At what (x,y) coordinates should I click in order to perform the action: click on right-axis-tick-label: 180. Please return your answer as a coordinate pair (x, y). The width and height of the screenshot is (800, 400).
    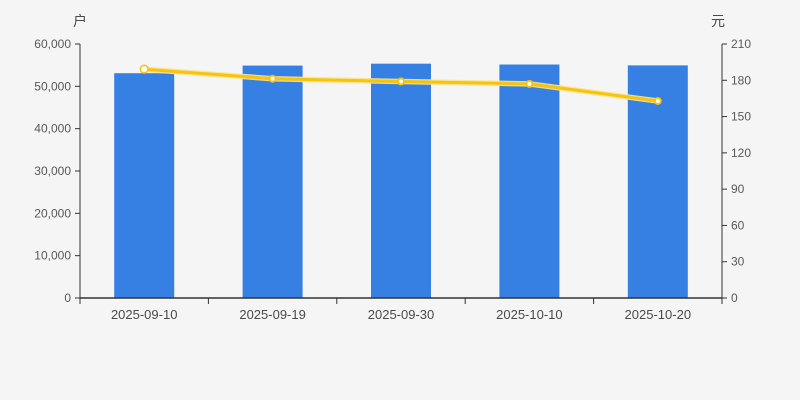
    Looking at the image, I should click on (741, 80).